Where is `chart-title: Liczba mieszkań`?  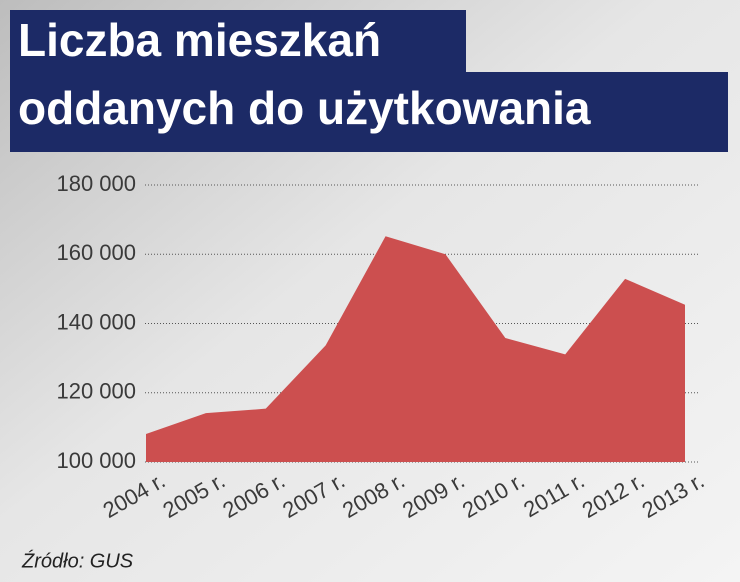 chart-title: Liczba mieszkań is located at coordinates (199, 40).